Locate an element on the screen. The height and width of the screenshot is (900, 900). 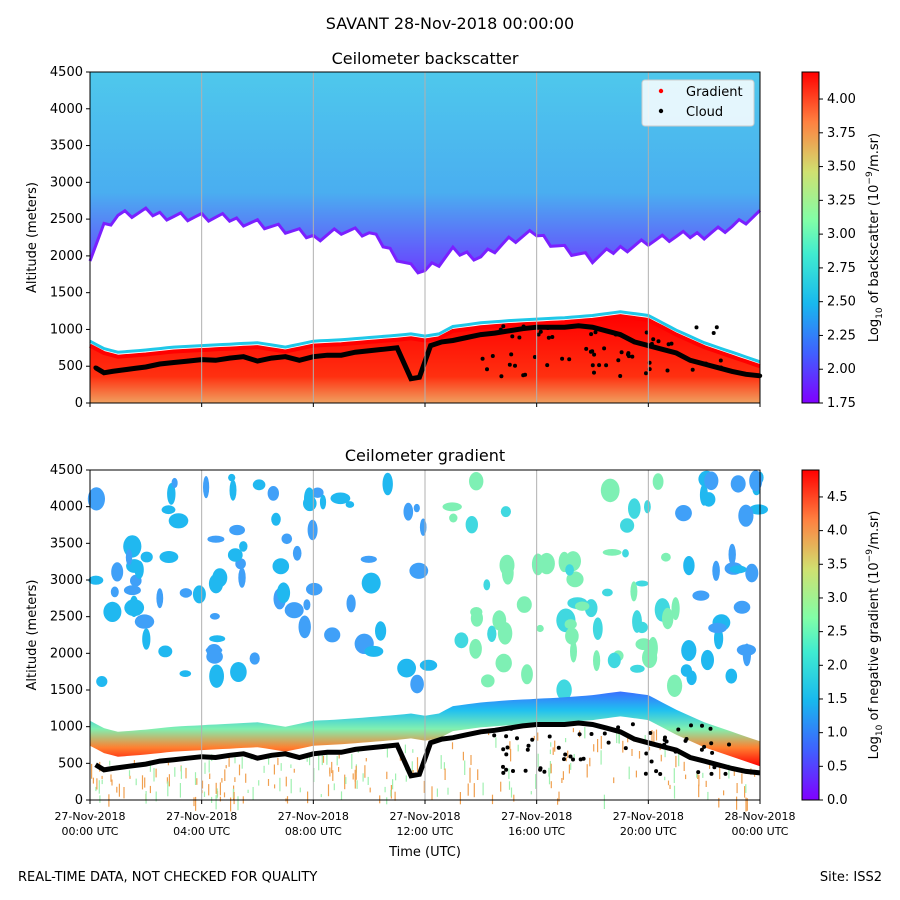
y-tick-label: 2000 is located at coordinates (66, 256).